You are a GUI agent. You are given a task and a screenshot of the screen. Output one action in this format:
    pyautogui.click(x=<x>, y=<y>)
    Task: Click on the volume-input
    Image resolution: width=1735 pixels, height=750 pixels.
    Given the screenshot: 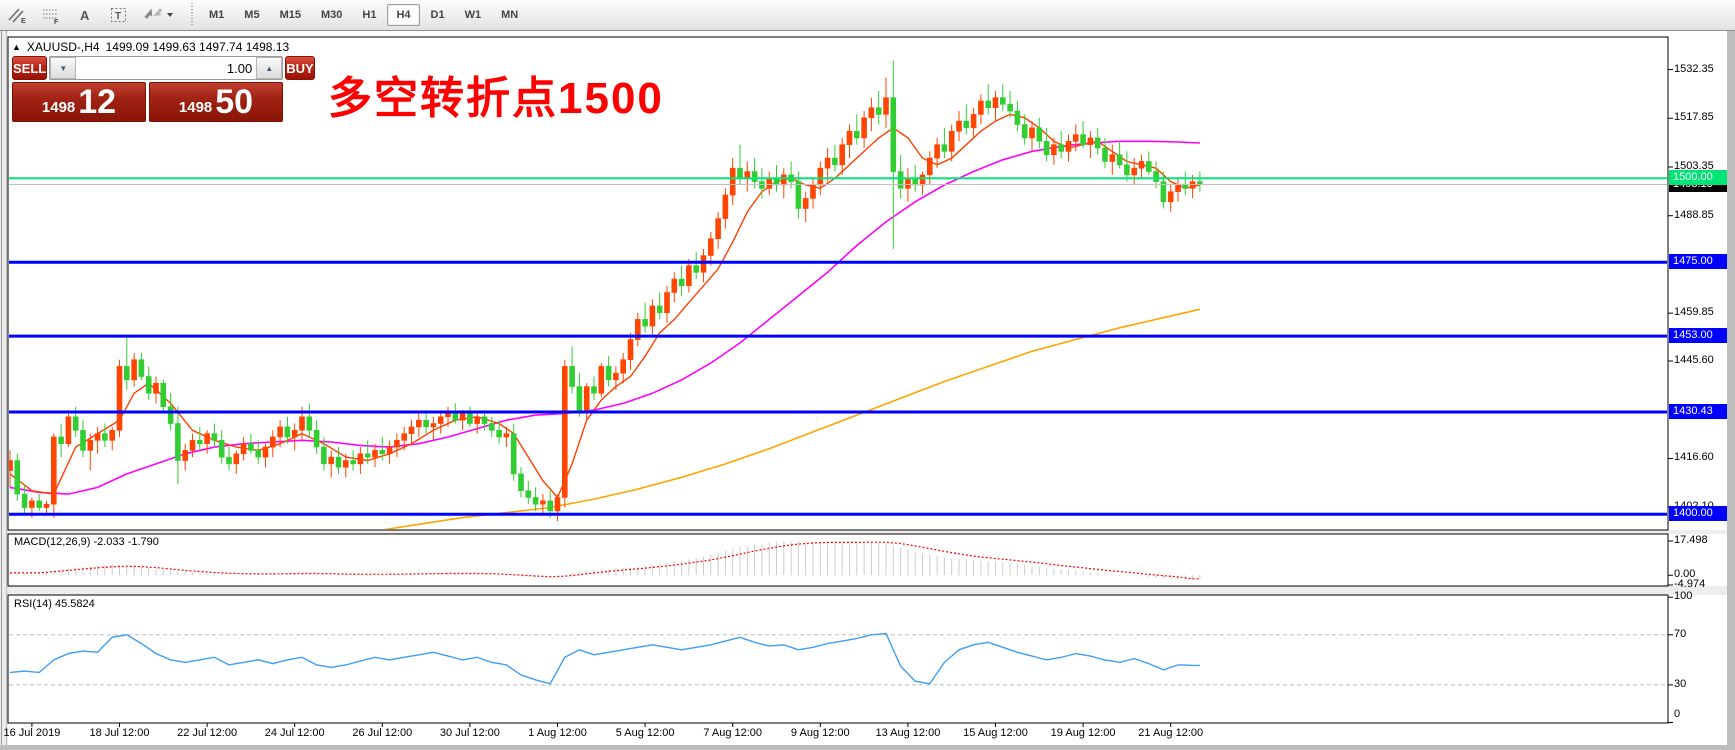 What is the action you would take?
    pyautogui.click(x=166, y=68)
    